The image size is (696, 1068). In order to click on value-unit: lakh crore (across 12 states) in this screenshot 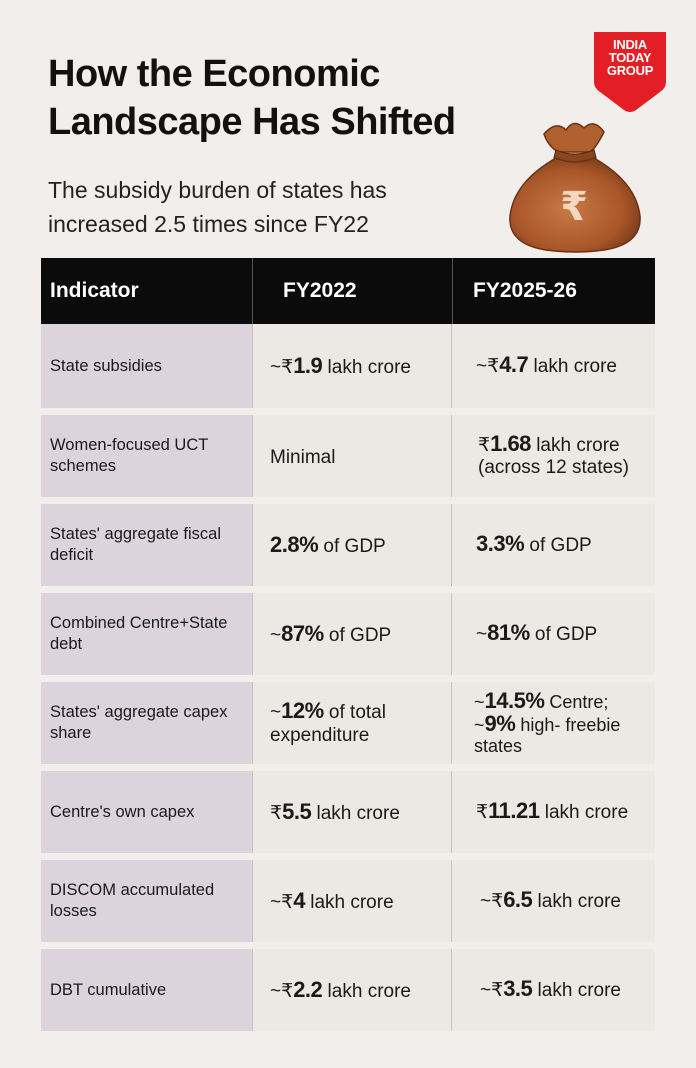, I will do `click(553, 456)`.